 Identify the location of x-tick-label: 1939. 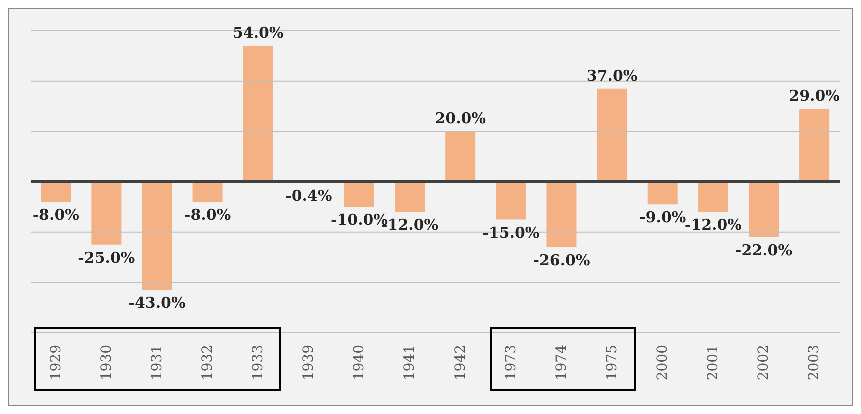
(309, 363).